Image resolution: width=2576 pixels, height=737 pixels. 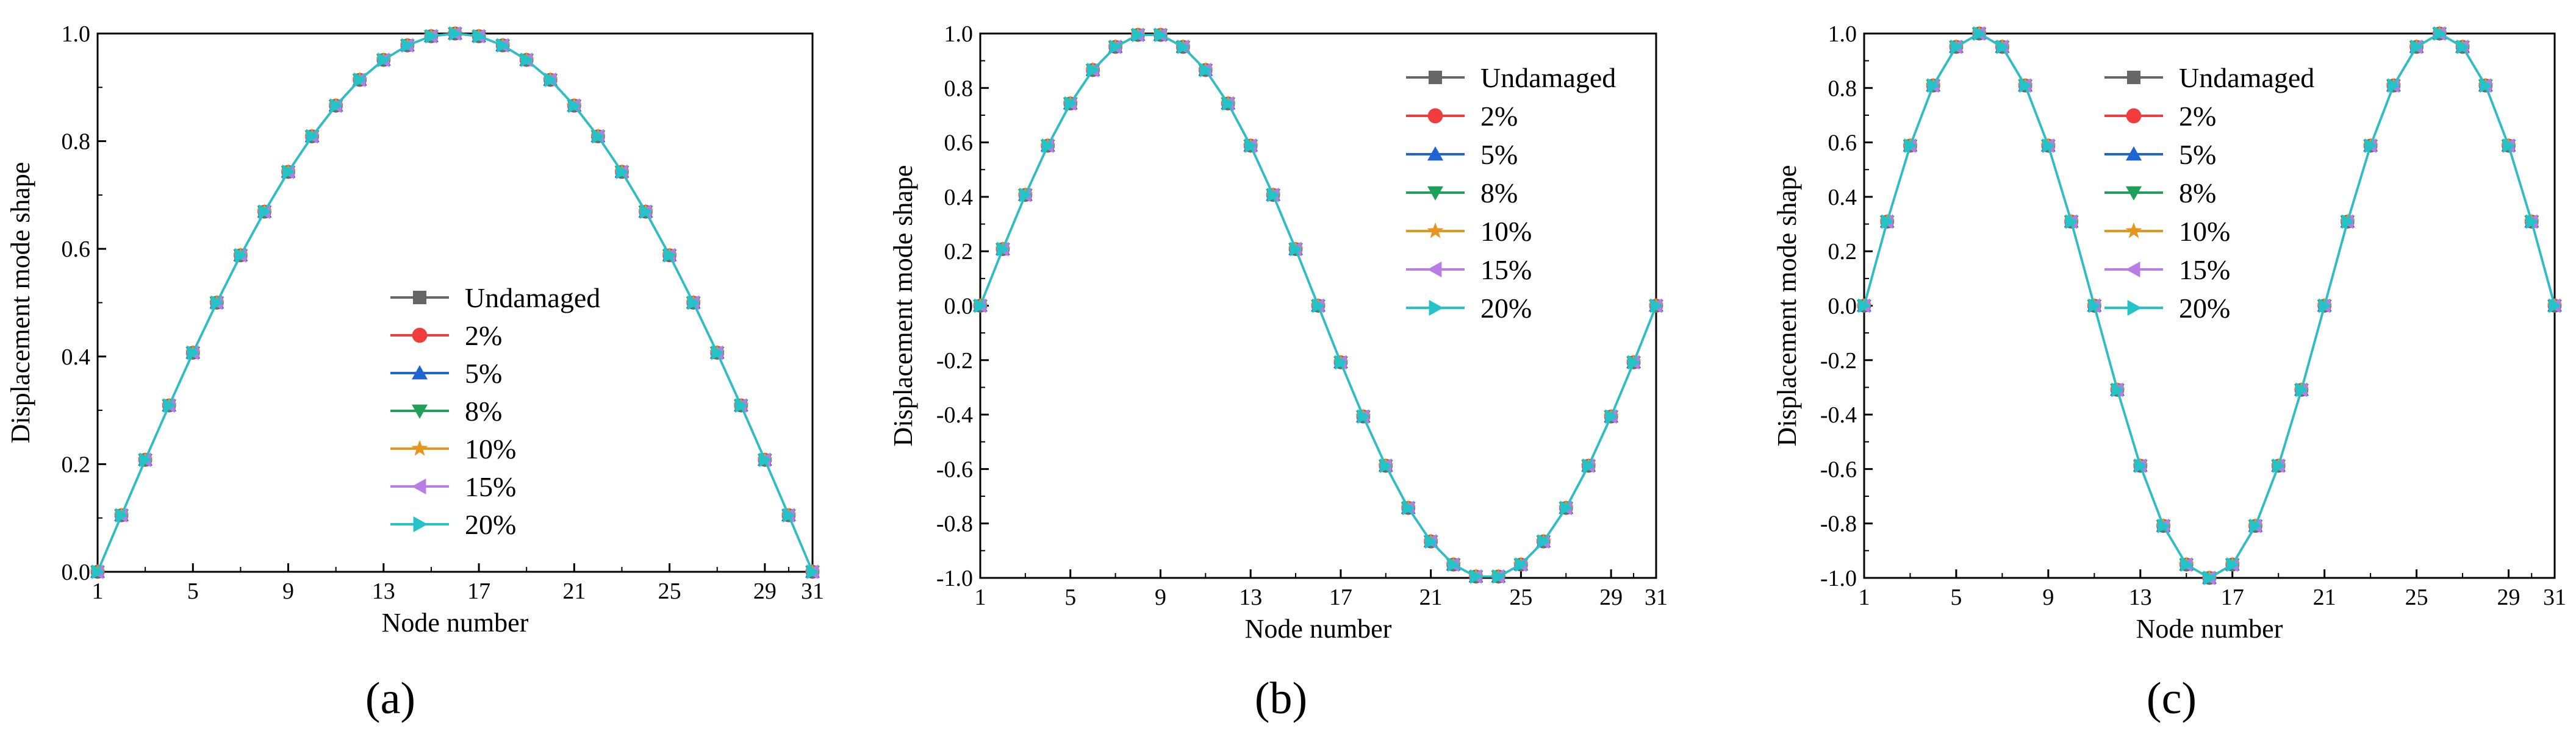 I want to click on panel-label: (b), so click(x=1281, y=699).